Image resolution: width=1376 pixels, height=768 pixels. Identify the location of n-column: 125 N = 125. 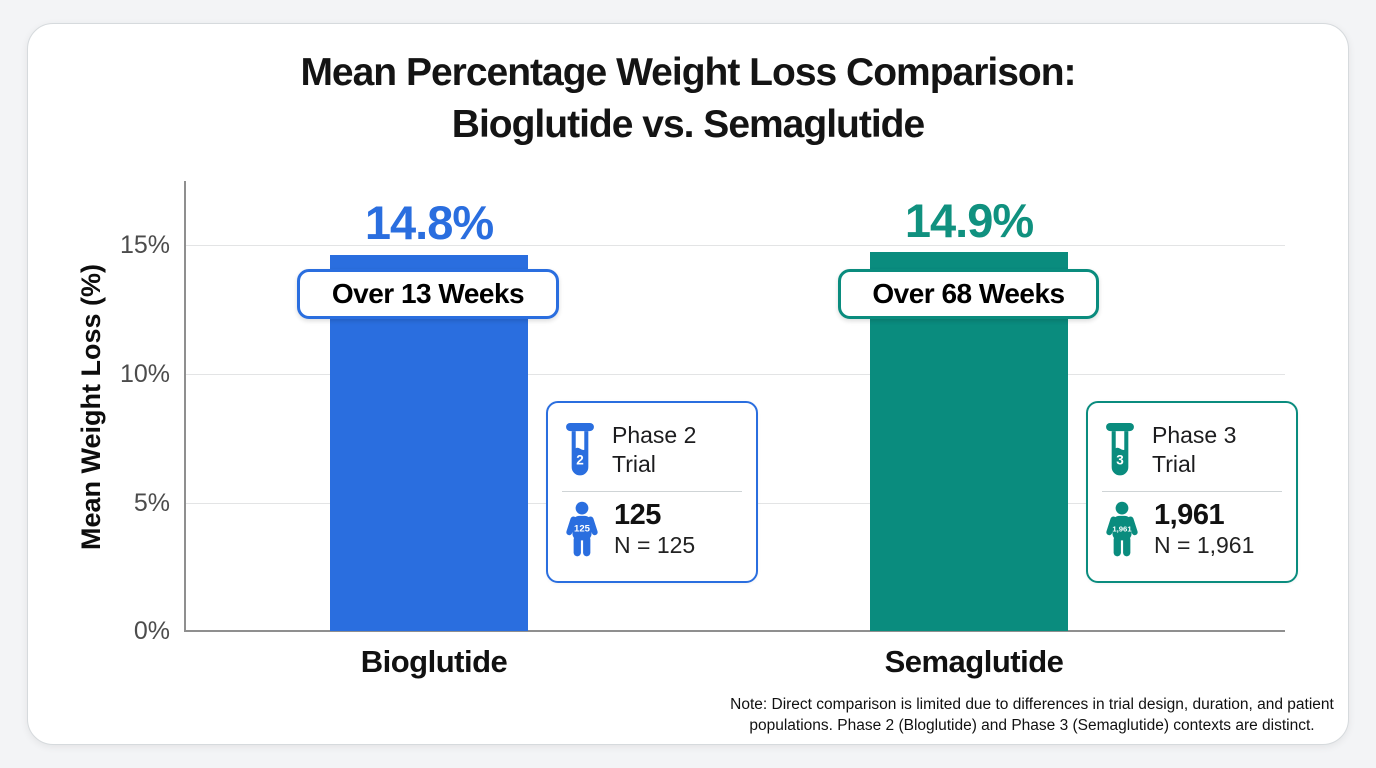
(654, 529).